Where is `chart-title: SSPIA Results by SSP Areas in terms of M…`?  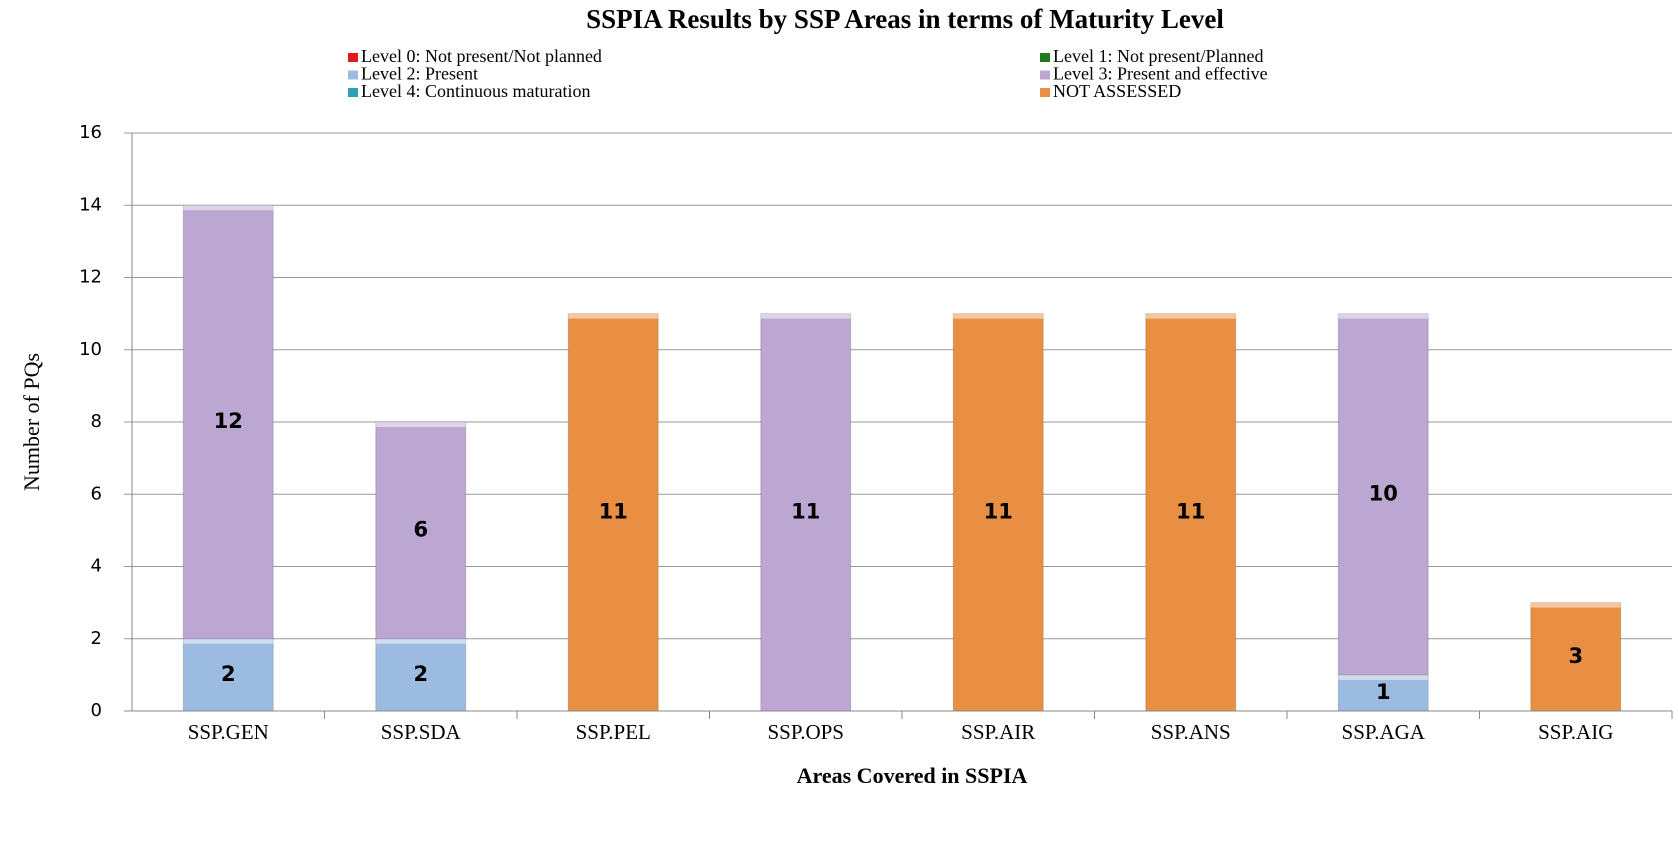
chart-title: SSPIA Results by SSP Areas in terms of M… is located at coordinates (905, 19).